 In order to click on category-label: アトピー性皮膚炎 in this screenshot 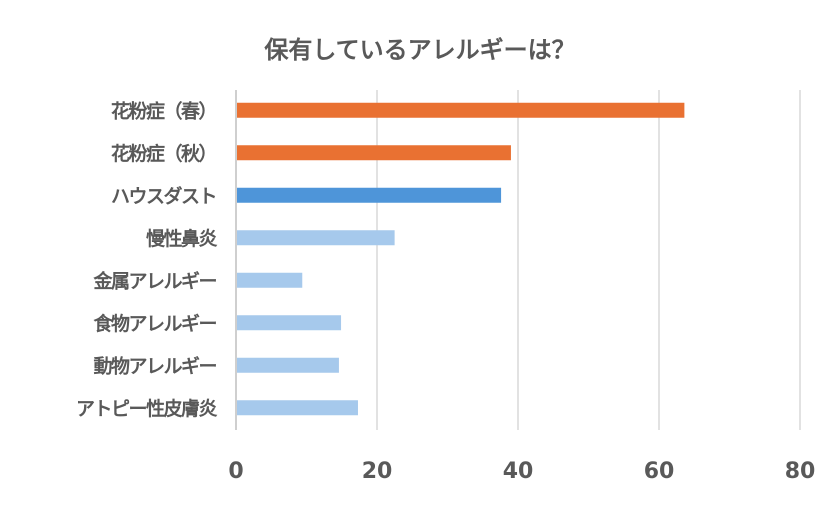, I will do `click(147, 408)`.